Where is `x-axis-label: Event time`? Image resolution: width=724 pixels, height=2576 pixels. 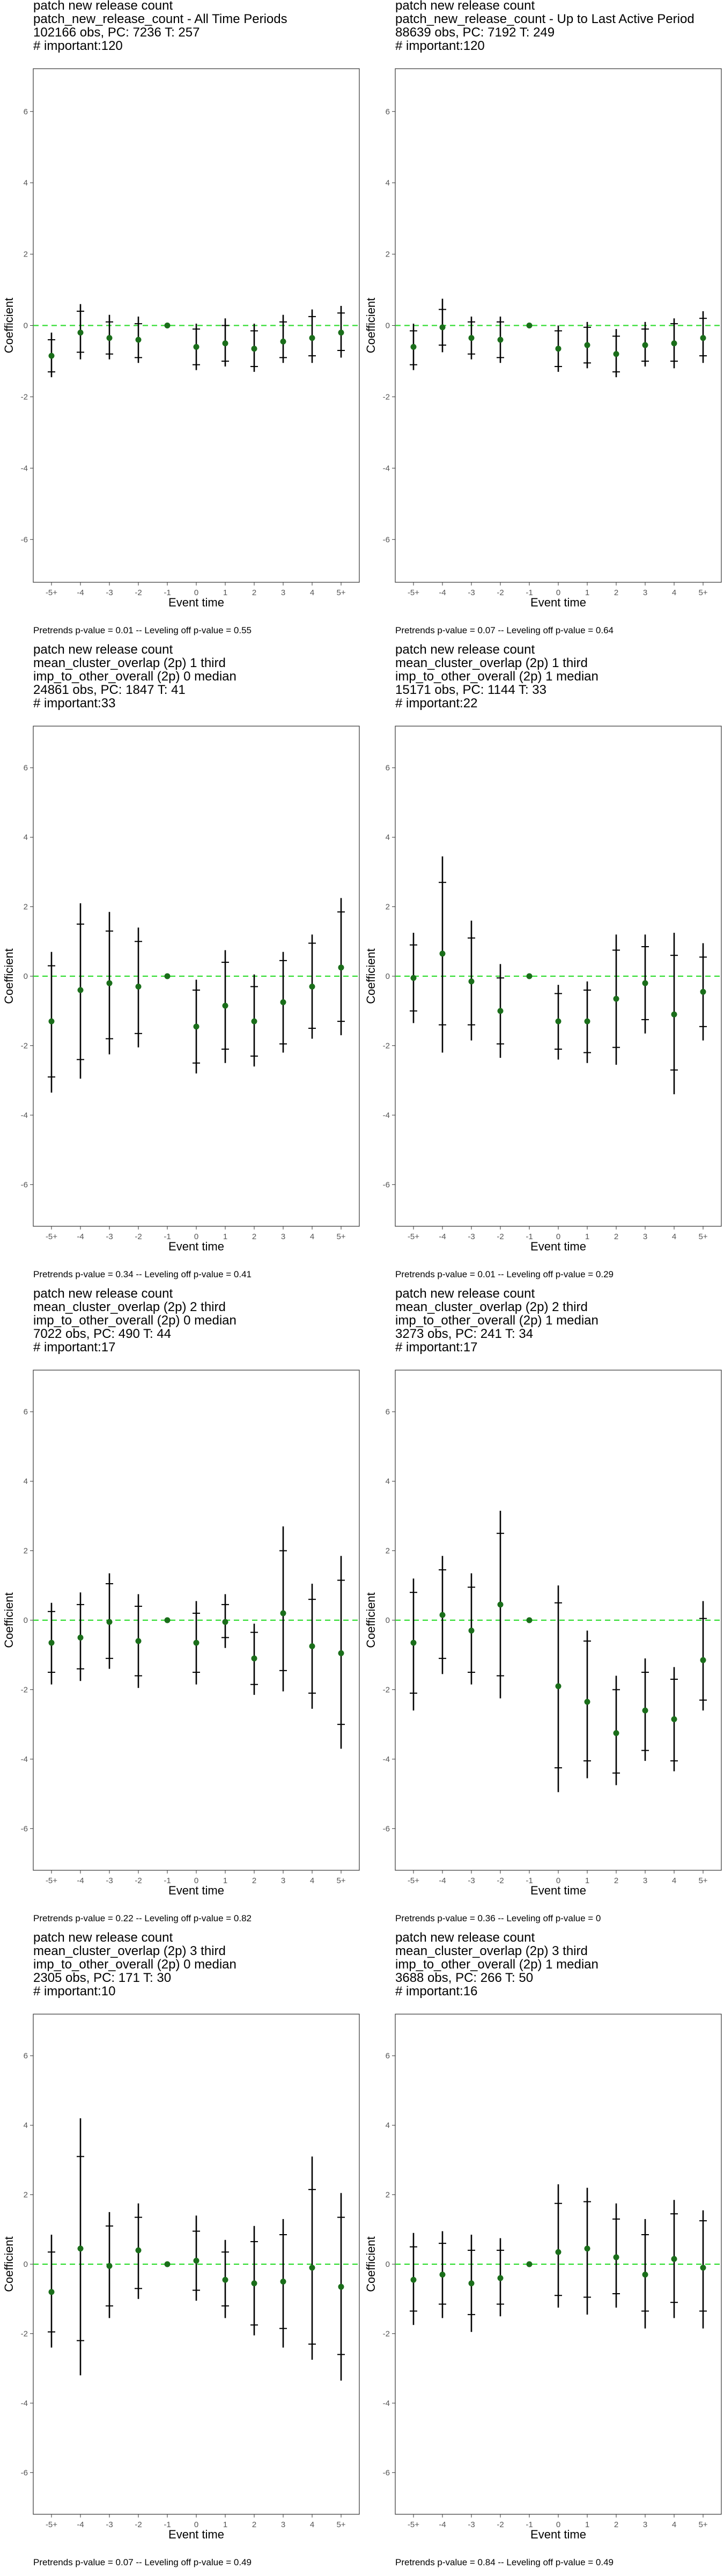
x-axis-label: Event time is located at coordinates (558, 2534).